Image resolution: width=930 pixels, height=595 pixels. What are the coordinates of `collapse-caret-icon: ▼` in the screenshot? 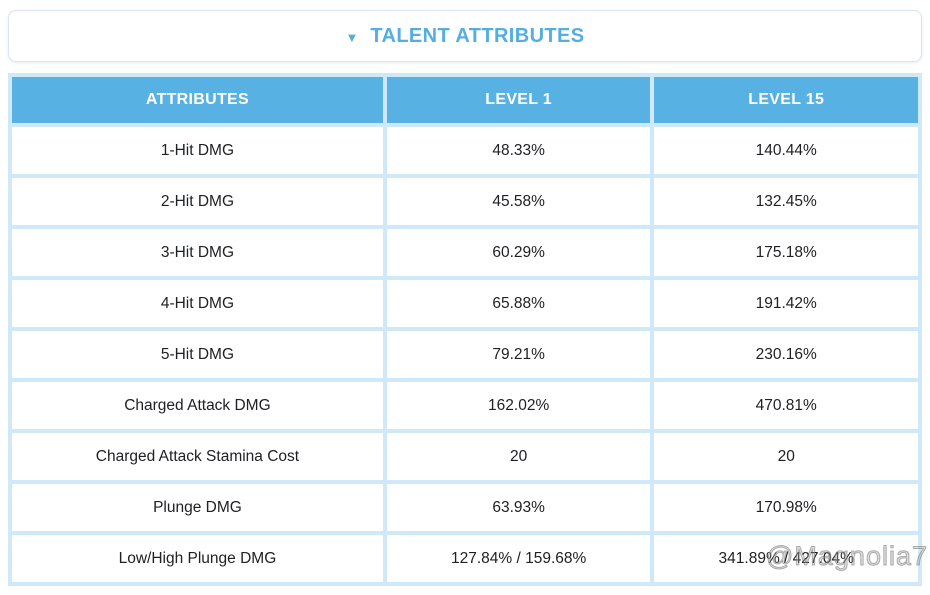 It's located at (352, 37).